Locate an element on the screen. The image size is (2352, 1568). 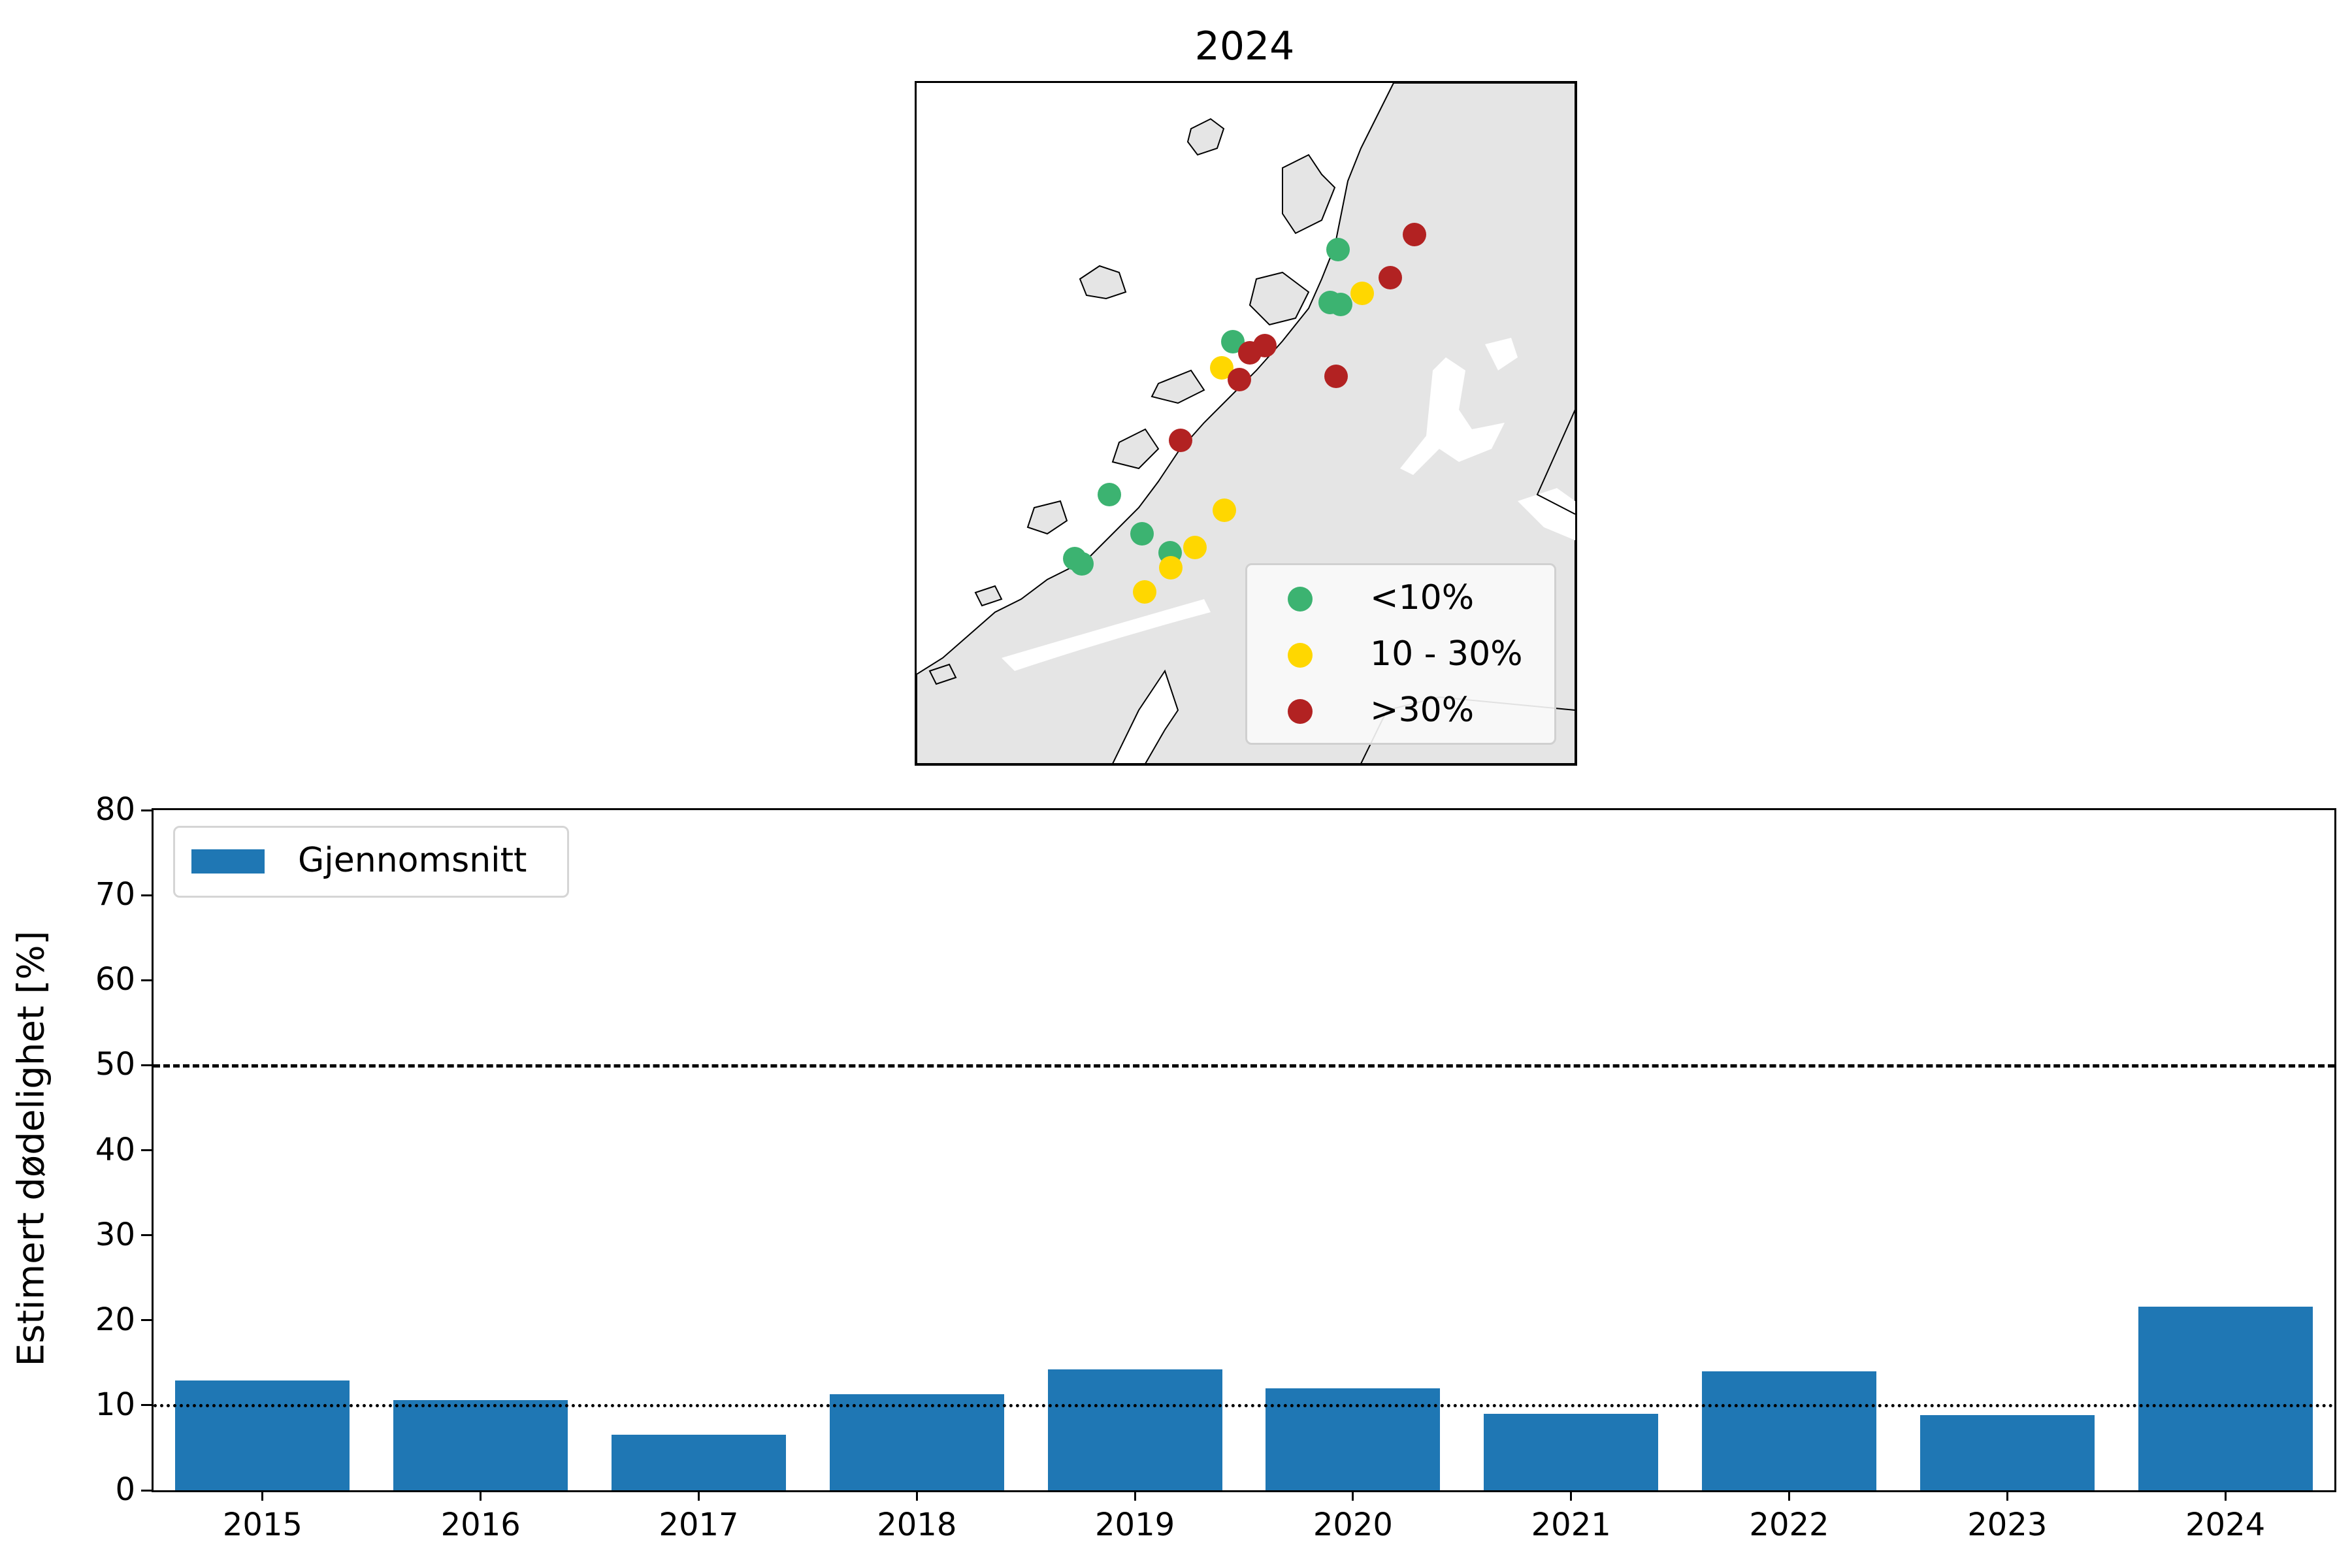
legend-label-mid: 10 - 30% is located at coordinates (1446, 654).